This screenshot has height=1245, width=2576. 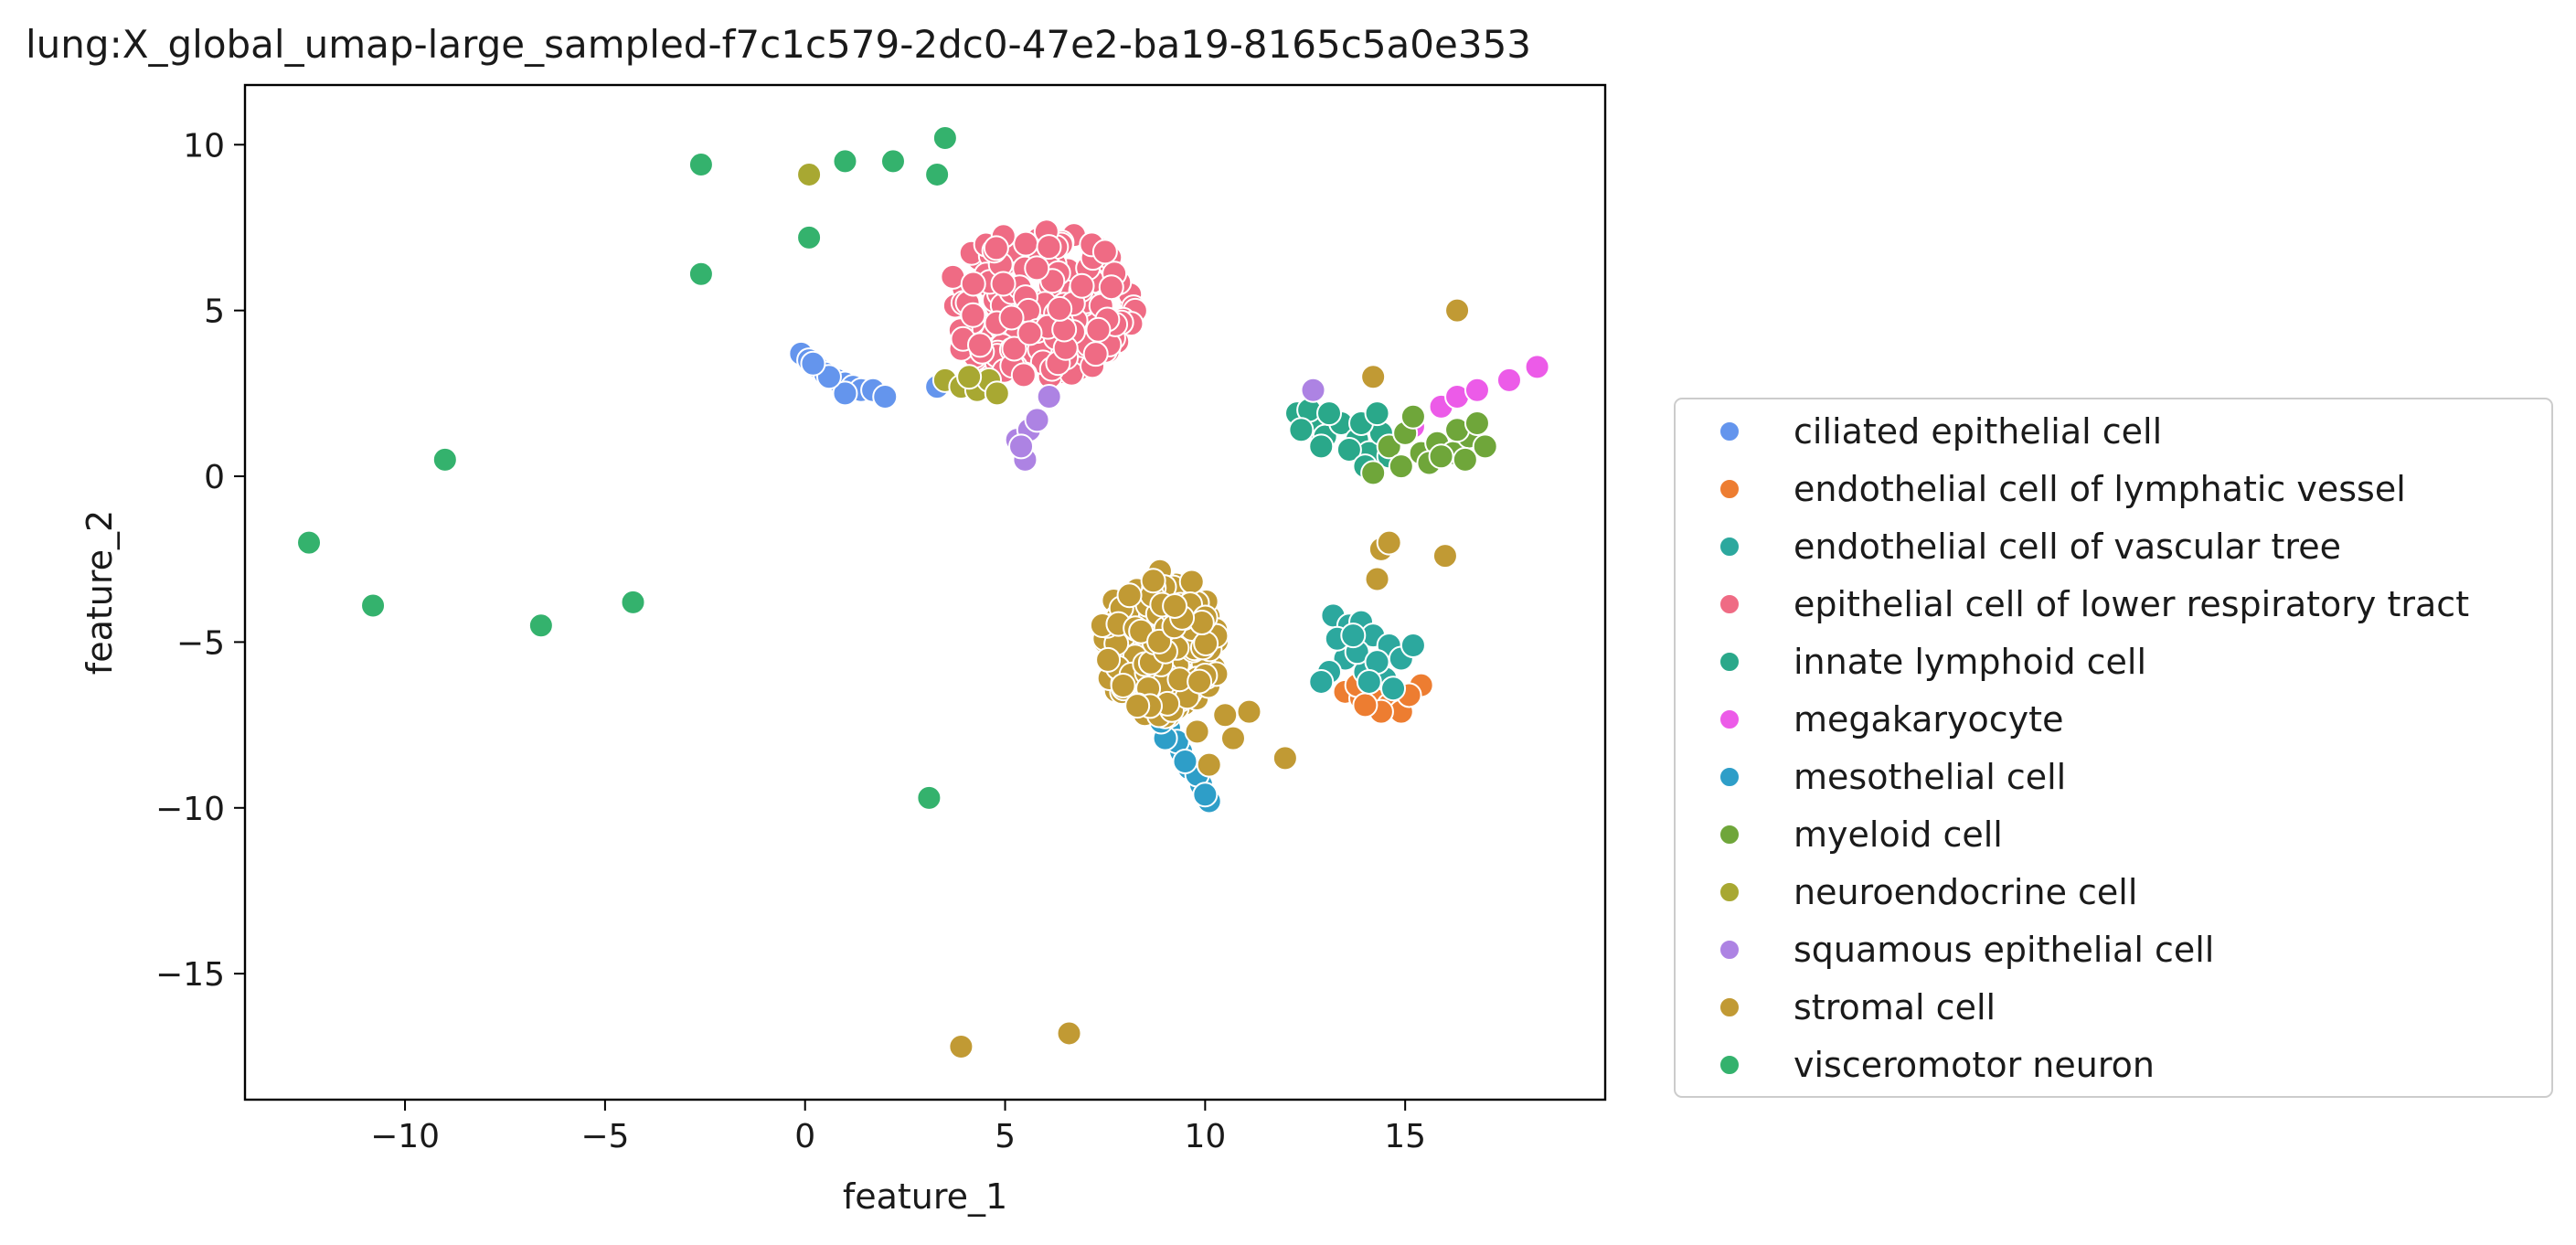 What do you see at coordinates (2067, 547) in the screenshot?
I see `legend-label-endothelial-cell-of-vascular-tree: endothelial cell of vascular tree` at bounding box center [2067, 547].